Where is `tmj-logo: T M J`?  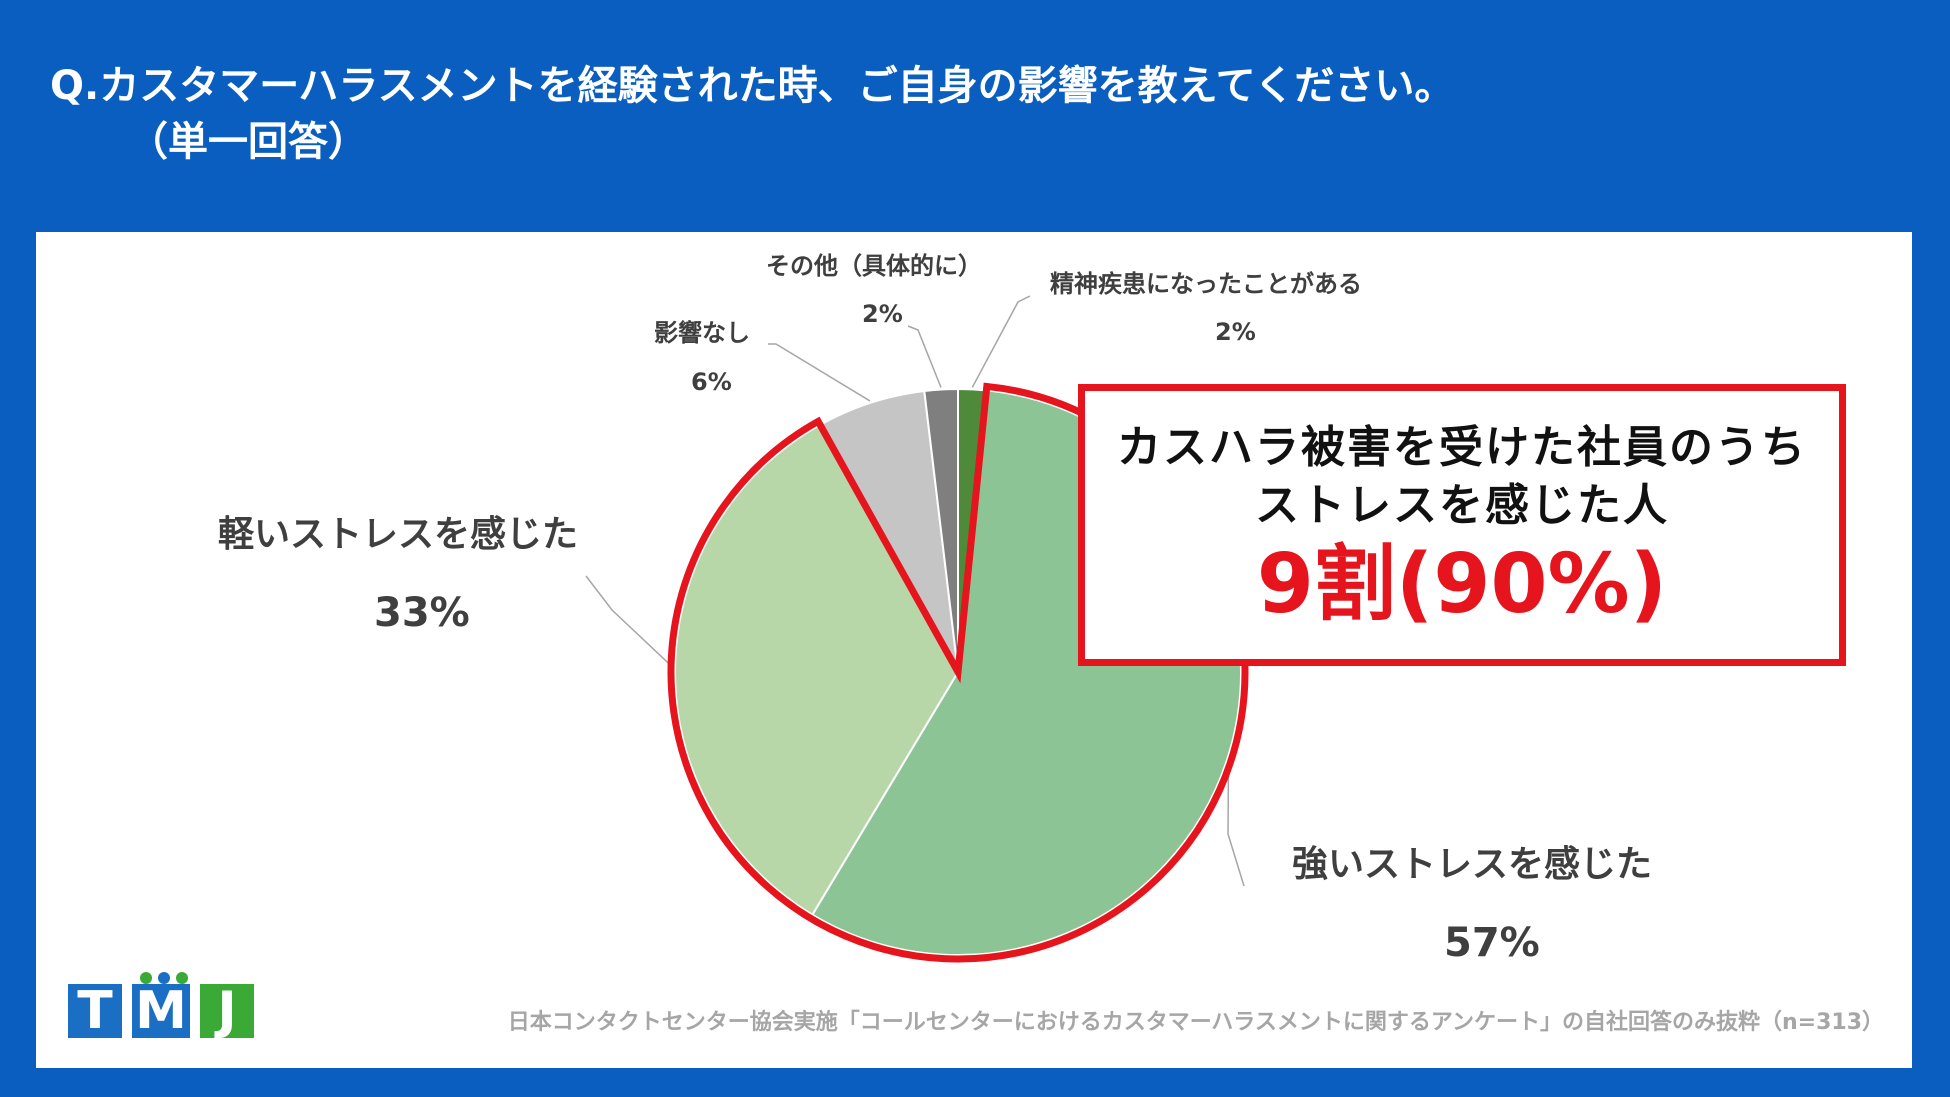
tmj-logo: T M J is located at coordinates (161, 1005).